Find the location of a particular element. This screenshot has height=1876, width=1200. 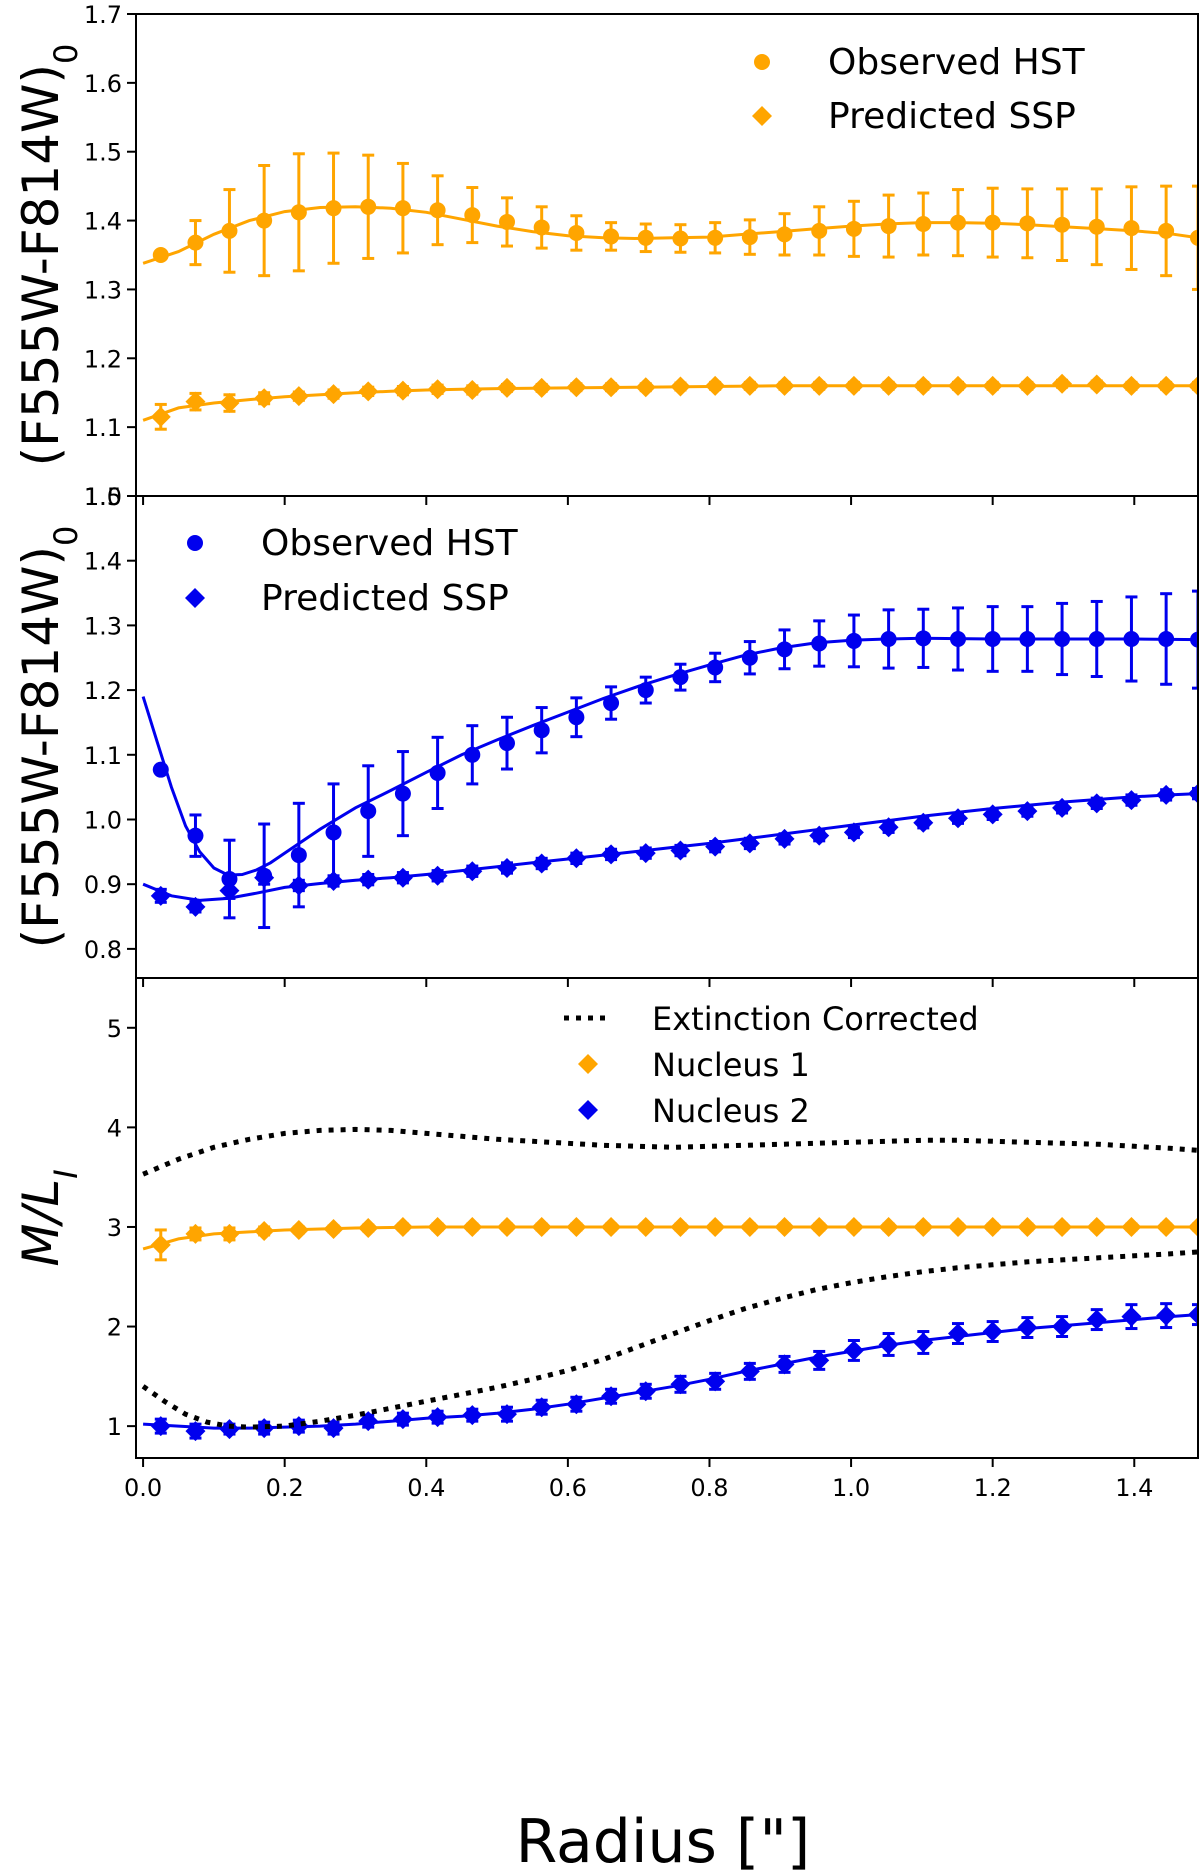

y-axis-label-main: M/L is located at coordinates (41, 1223).